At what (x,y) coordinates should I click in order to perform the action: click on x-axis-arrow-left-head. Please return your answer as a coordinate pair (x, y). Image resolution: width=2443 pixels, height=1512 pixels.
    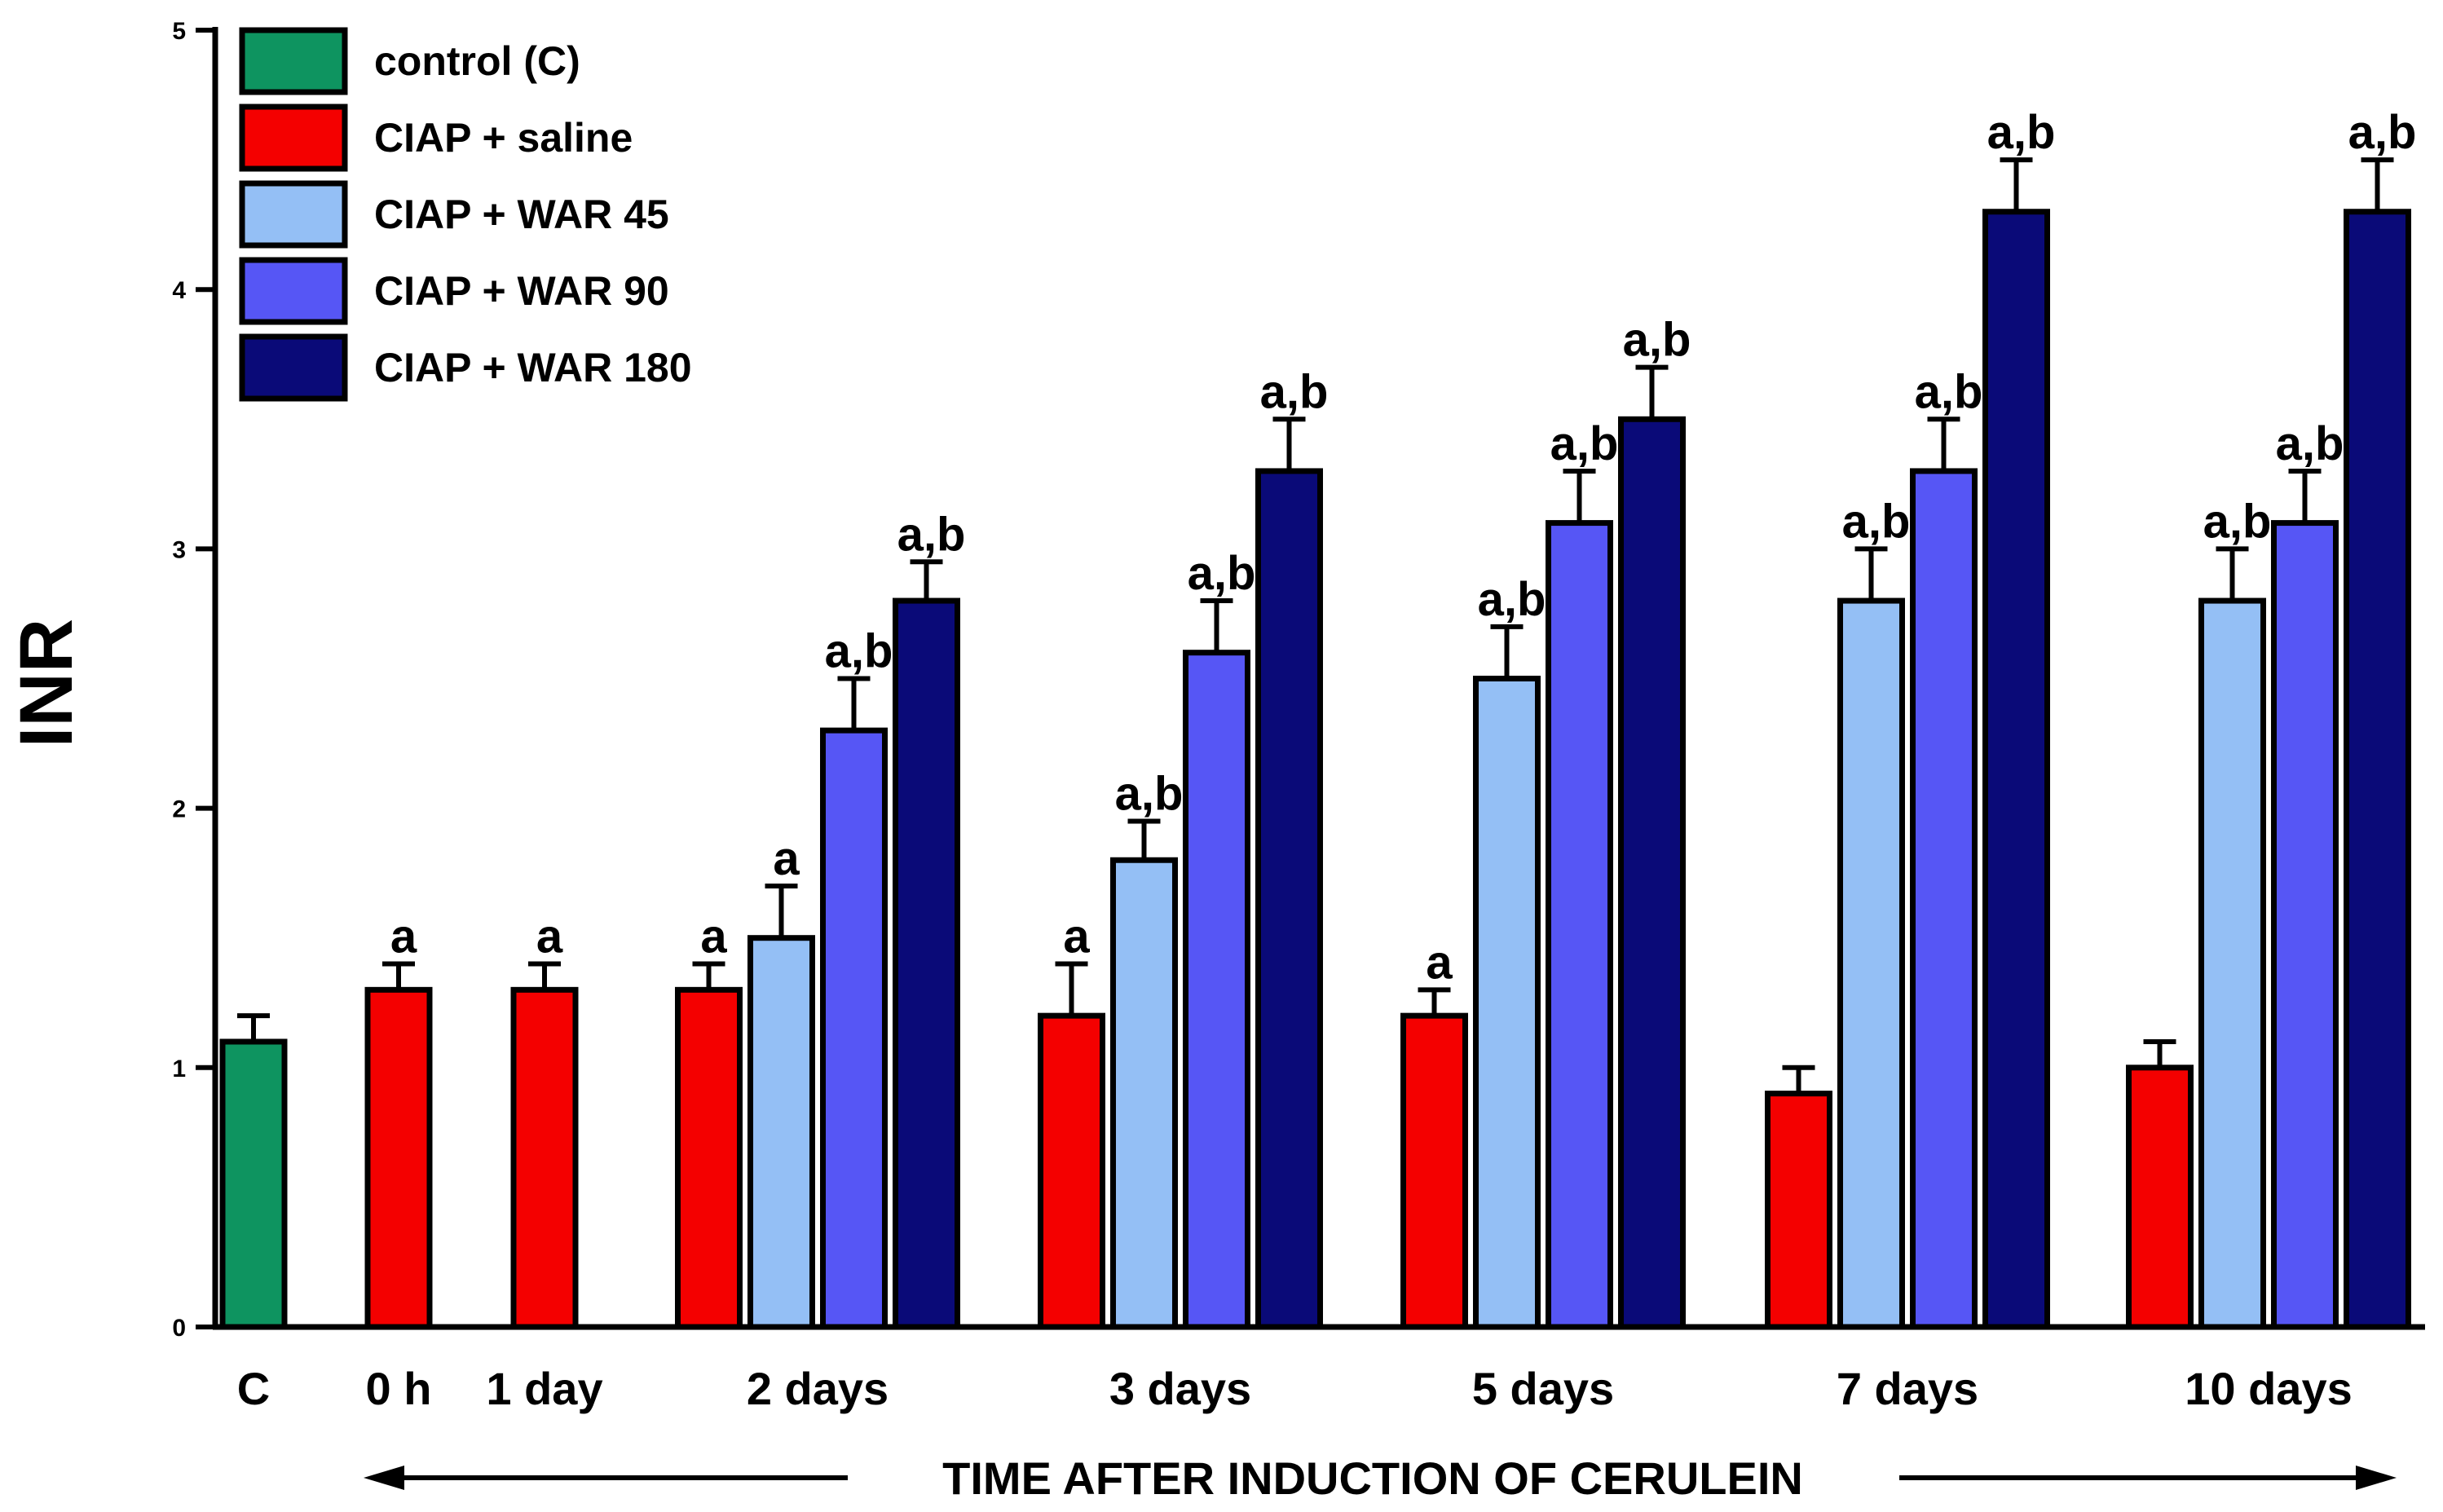
    Looking at the image, I should click on (384, 1478).